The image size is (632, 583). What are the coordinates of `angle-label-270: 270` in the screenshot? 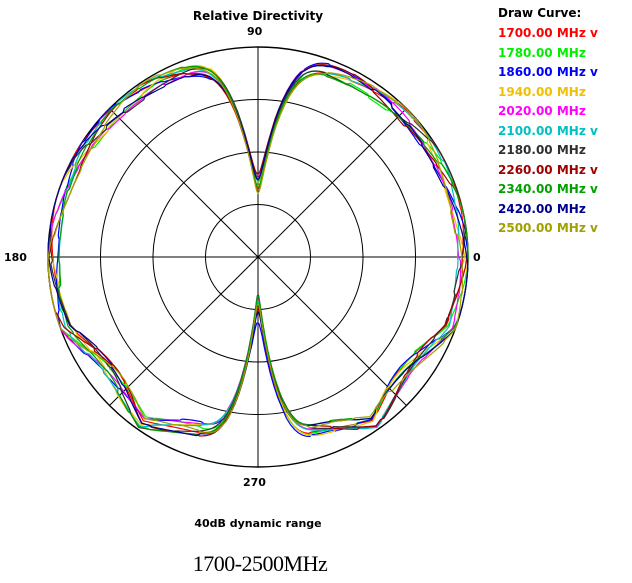 It's located at (254, 482).